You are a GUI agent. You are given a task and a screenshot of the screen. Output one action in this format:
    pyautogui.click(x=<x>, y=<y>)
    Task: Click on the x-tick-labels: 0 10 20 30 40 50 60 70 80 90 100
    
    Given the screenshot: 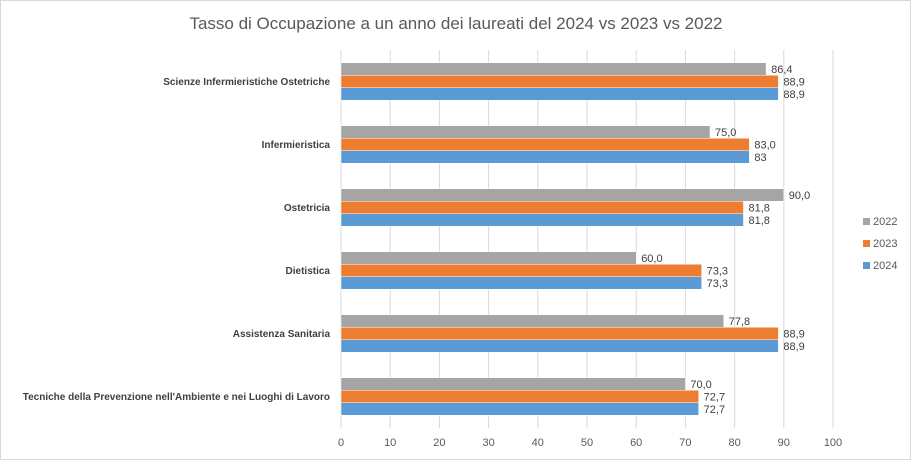 What is the action you would take?
    pyautogui.click(x=590, y=443)
    